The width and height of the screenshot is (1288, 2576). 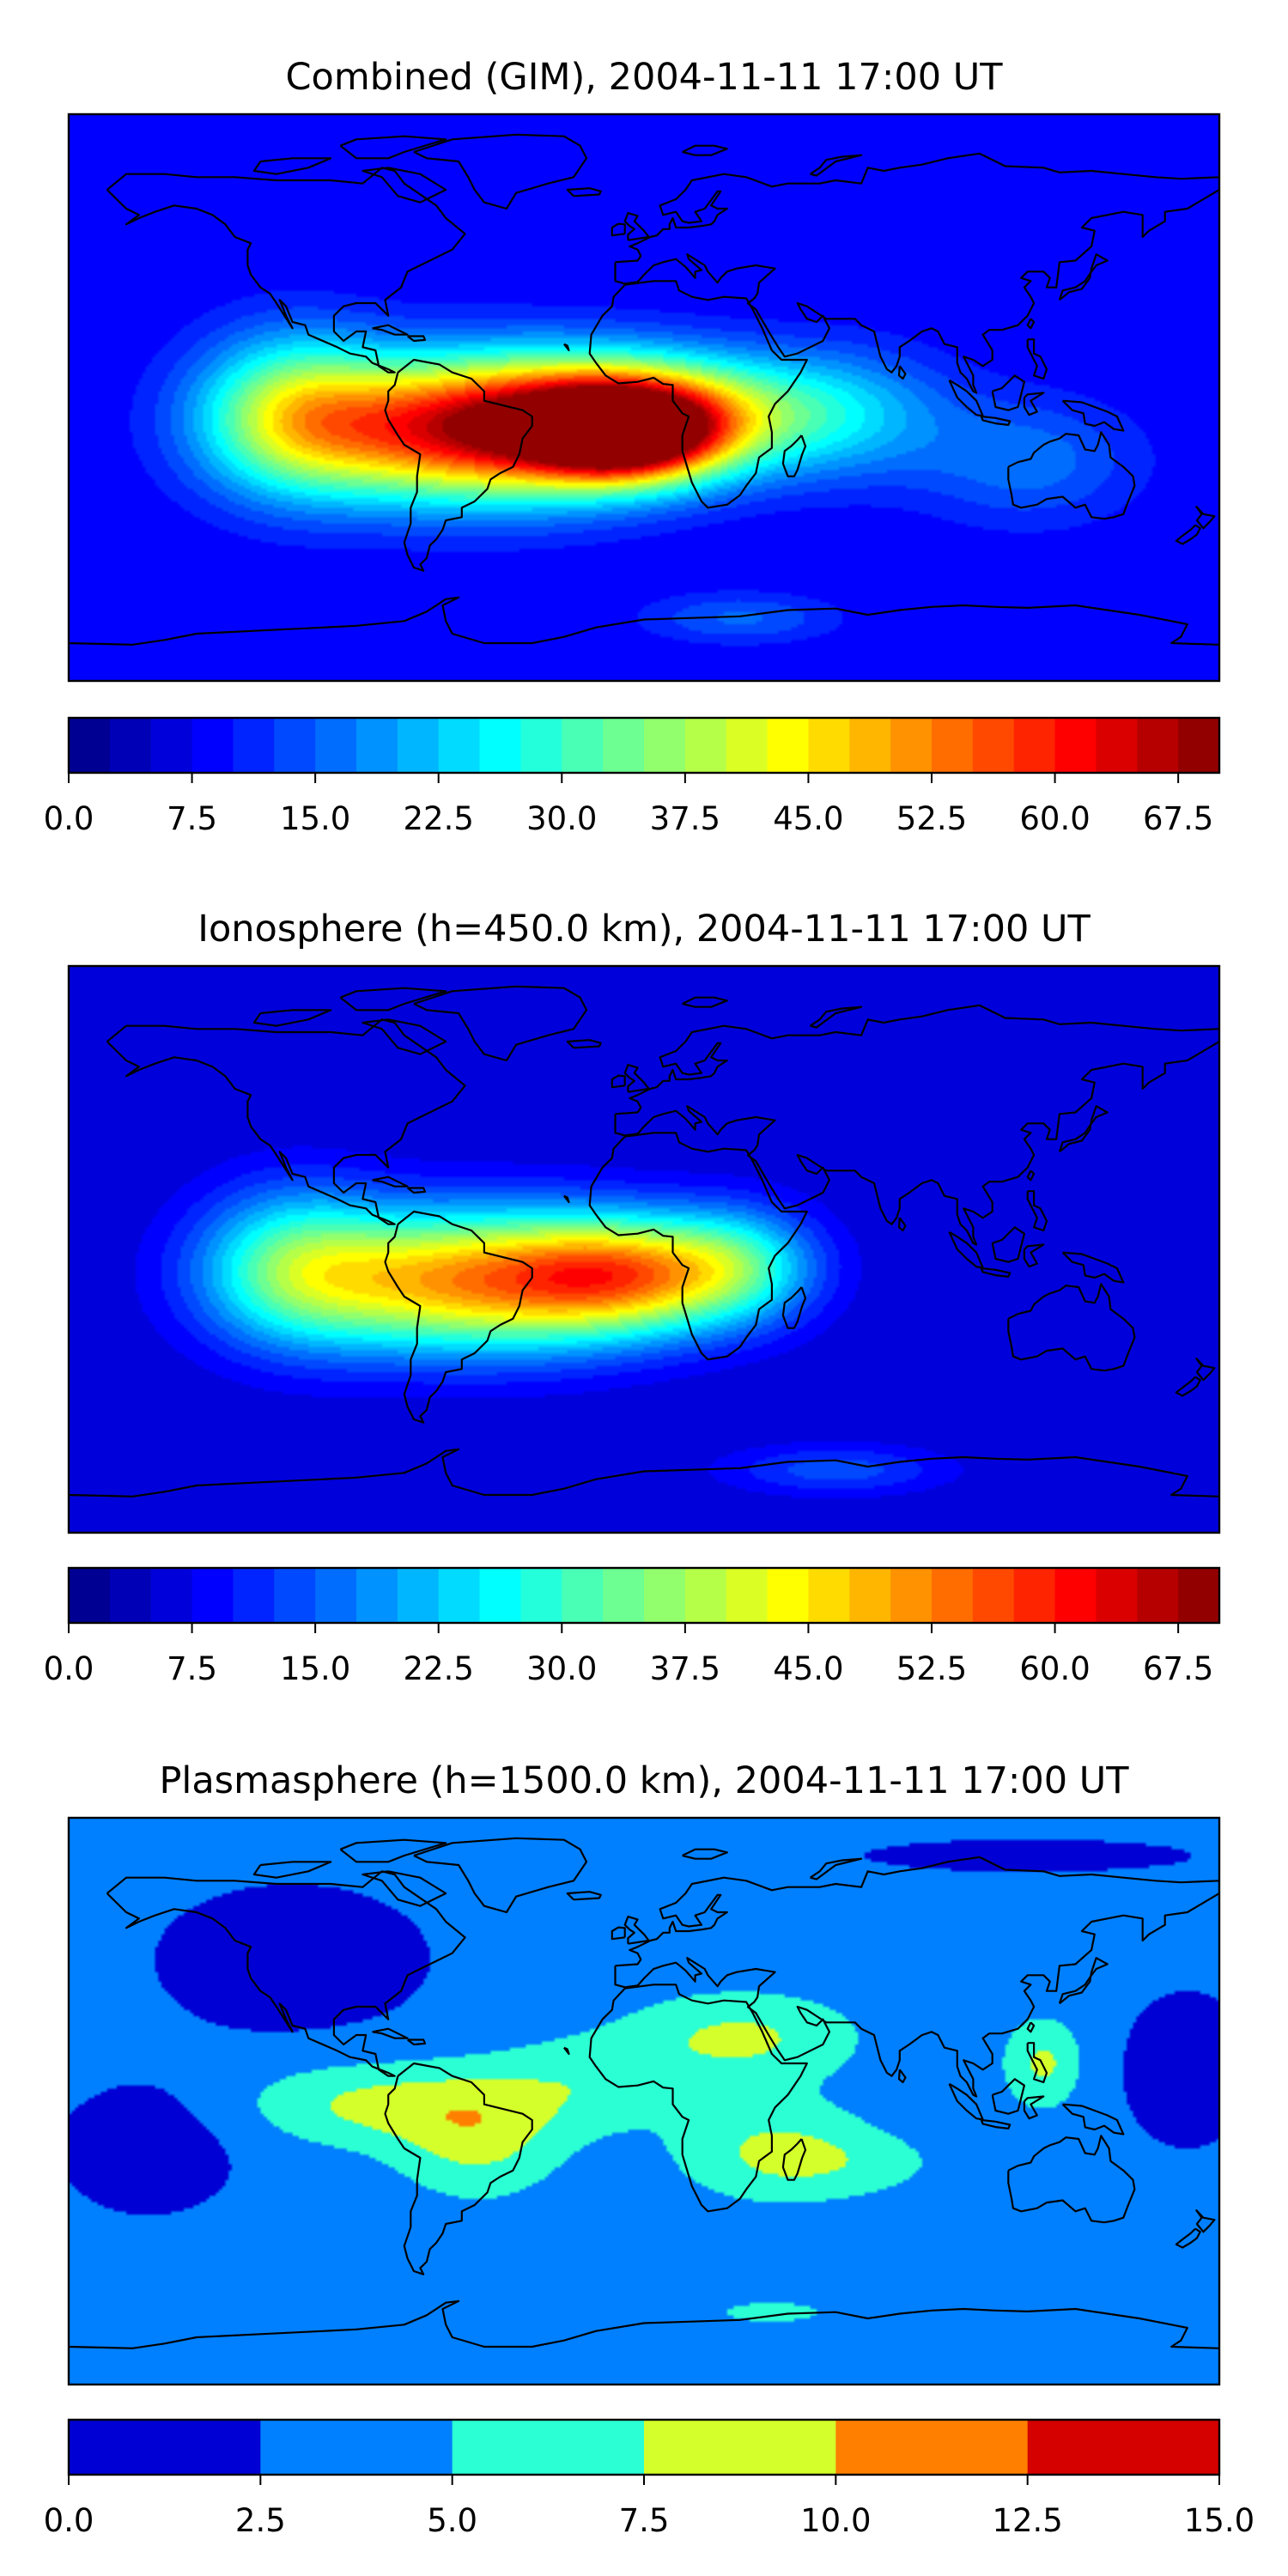 What do you see at coordinates (439, 819) in the screenshot?
I see `colorbar-tick-label: 22.5` at bounding box center [439, 819].